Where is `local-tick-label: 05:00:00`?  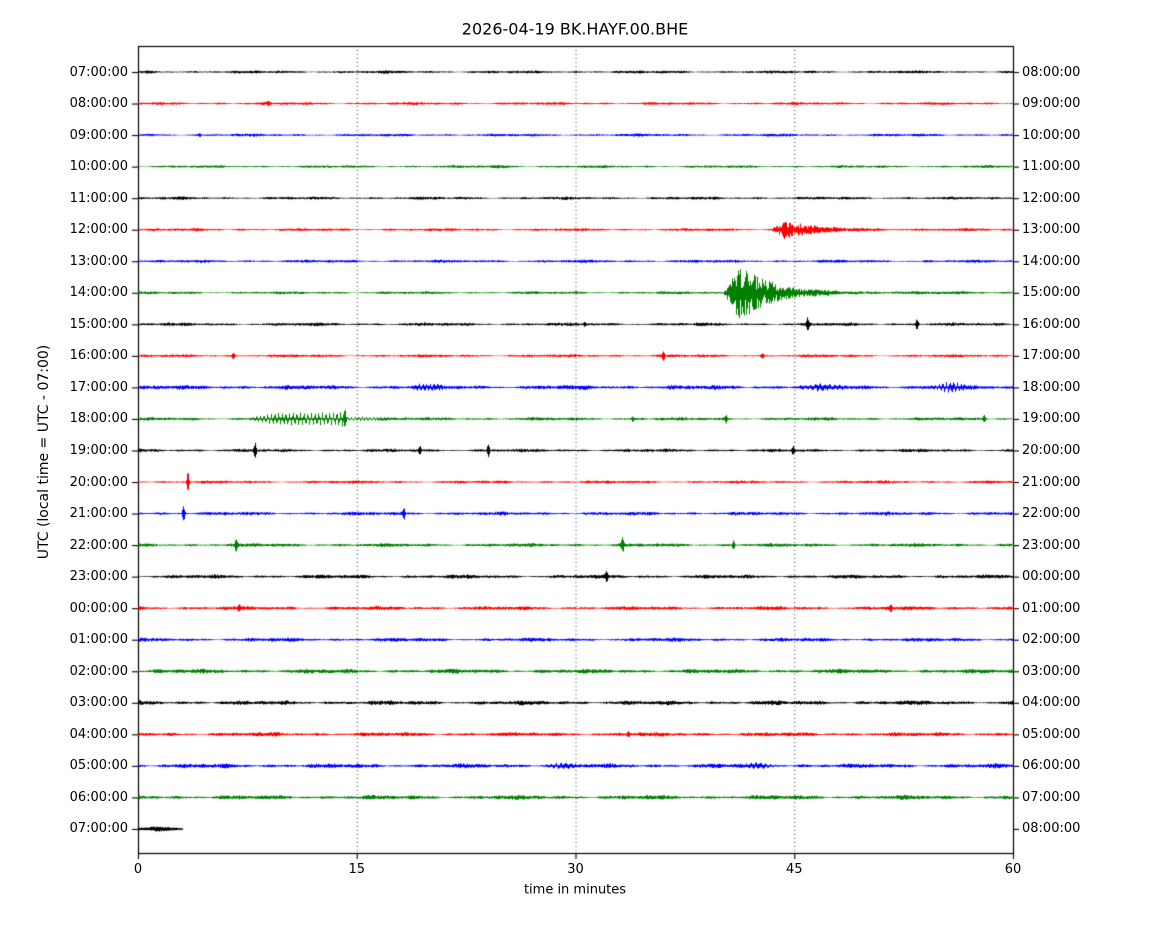 local-tick-label: 05:00:00 is located at coordinates (1051, 734).